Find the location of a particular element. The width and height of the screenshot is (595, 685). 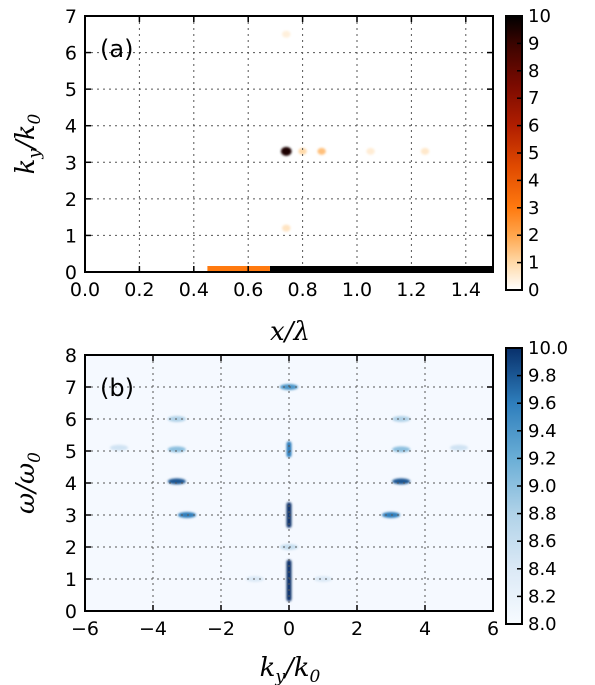

panel-a-label: (a) is located at coordinates (116, 49).